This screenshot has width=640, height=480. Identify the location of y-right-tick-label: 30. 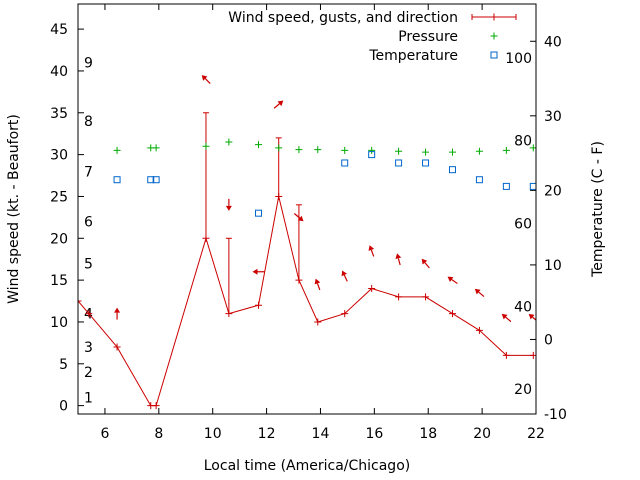
(553, 117).